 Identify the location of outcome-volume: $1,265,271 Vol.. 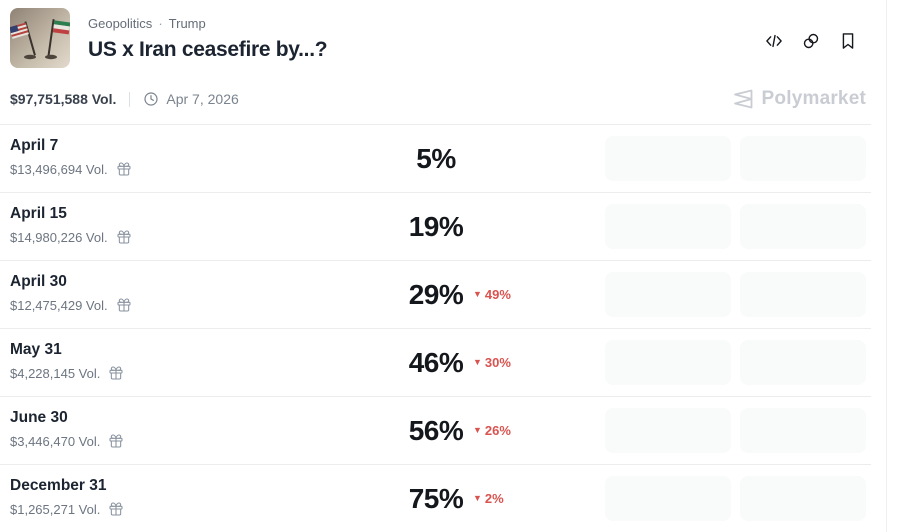
(55, 509).